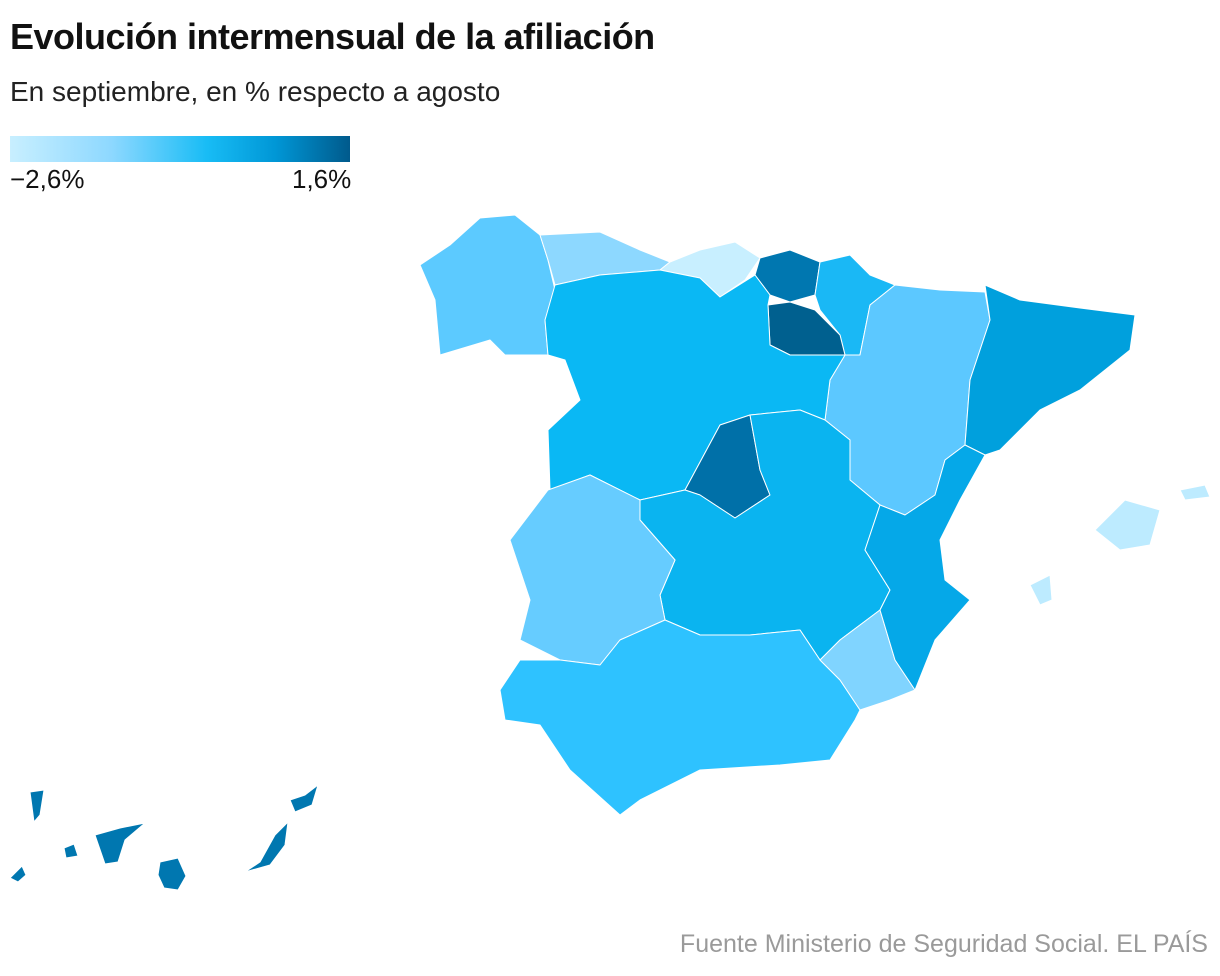  What do you see at coordinates (680, 717) in the screenshot?
I see `region-andalucia` at bounding box center [680, 717].